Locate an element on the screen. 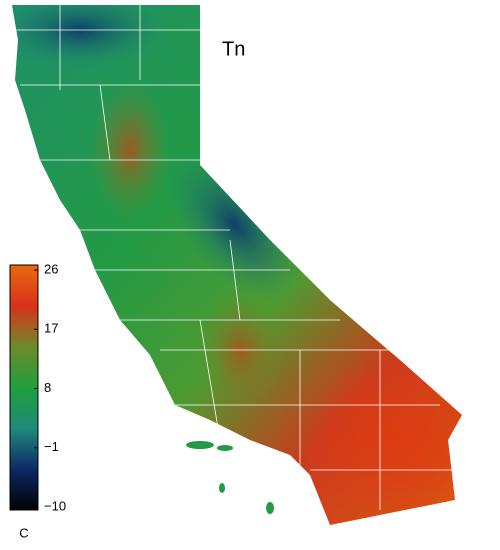  colorbar-tick-label: 17 is located at coordinates (51, 328).